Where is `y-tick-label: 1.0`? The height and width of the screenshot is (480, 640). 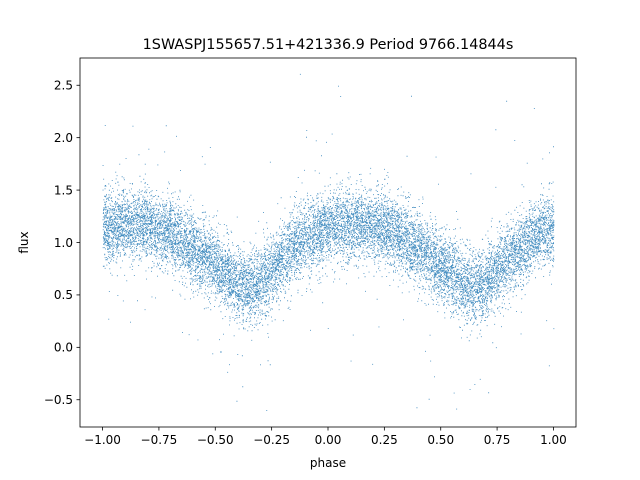
y-tick-label: 1.0 is located at coordinates (63, 243).